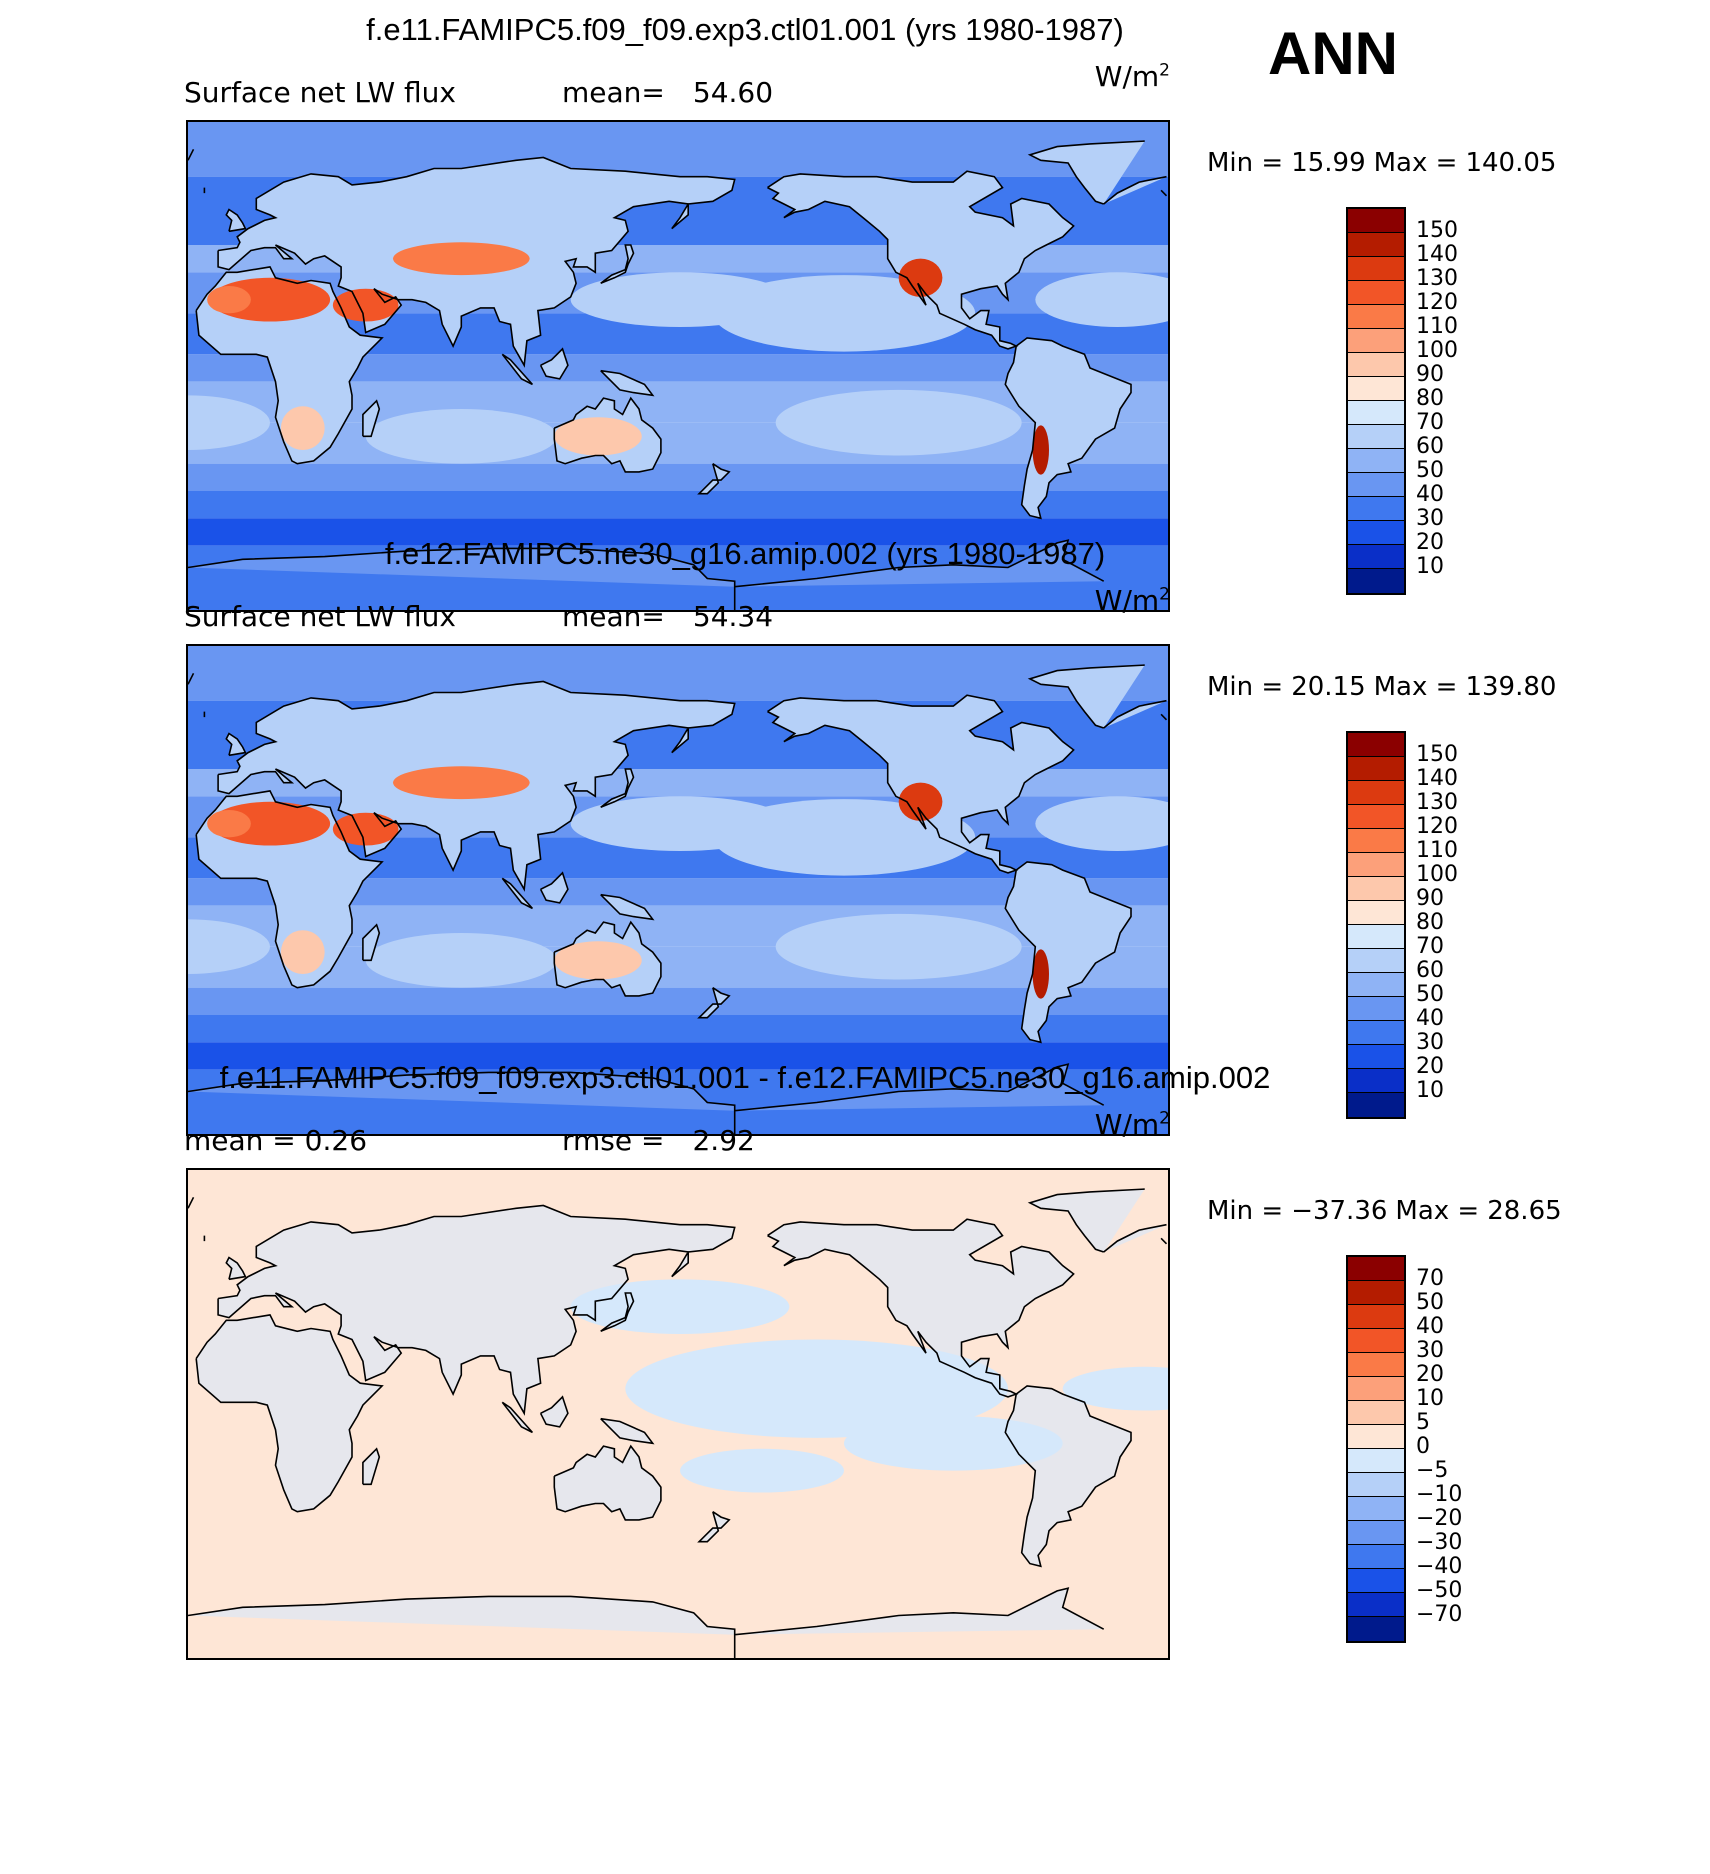 Image resolution: width=1710 pixels, height=1874 pixels. Describe the element at coordinates (1439, 1494) in the screenshot. I see `colorbar-label: −10` at that location.